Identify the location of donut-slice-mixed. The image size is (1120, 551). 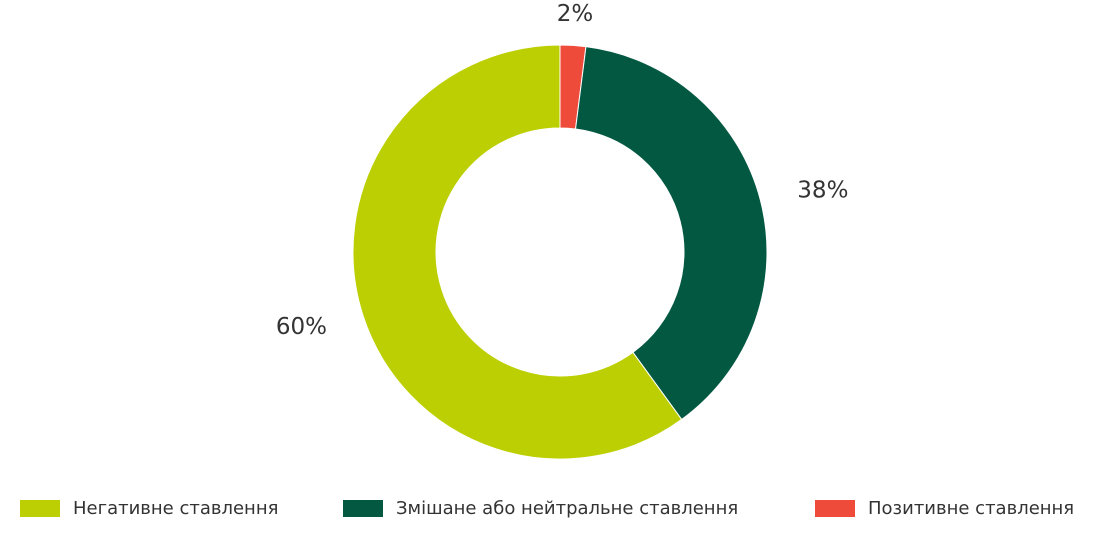
(671, 233).